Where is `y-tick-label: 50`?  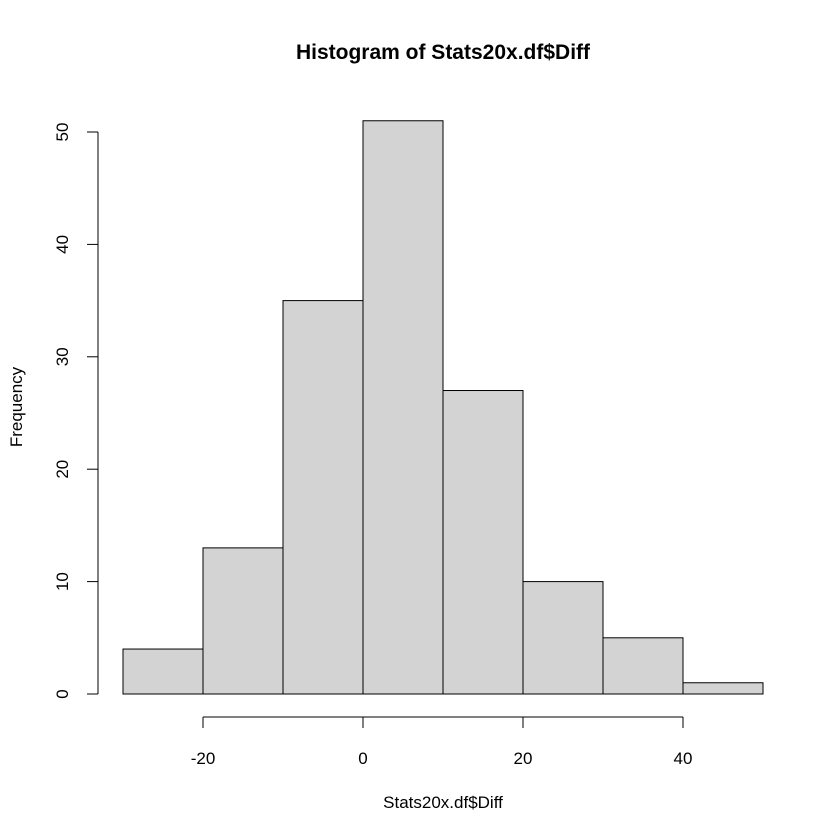 y-tick-label: 50 is located at coordinates (62, 132).